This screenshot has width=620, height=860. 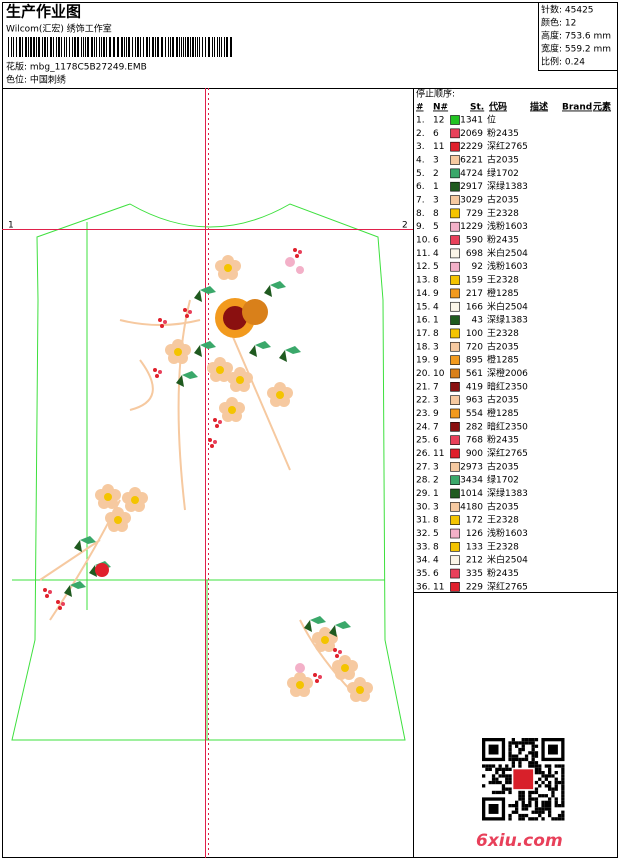 What do you see at coordinates (420, 161) in the screenshot?
I see `row-number: 4.` at bounding box center [420, 161].